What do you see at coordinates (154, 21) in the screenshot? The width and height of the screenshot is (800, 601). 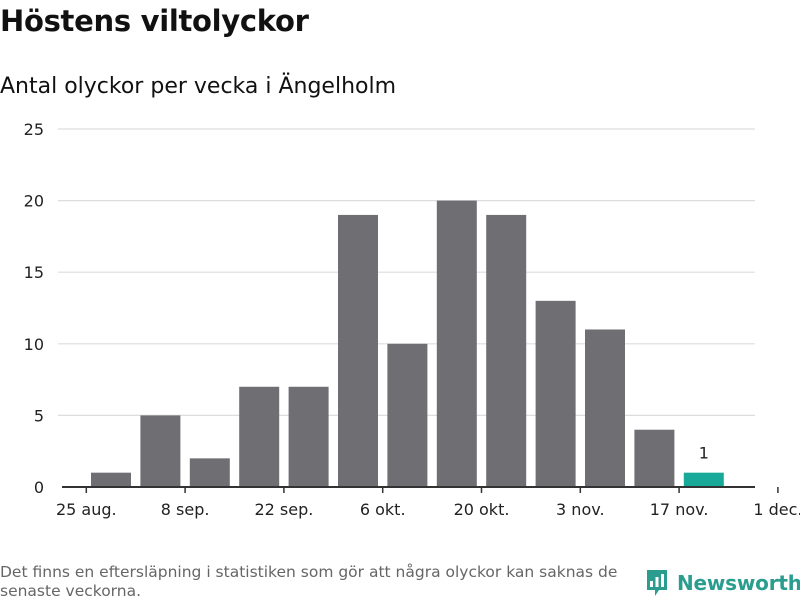 I see `chart-title: Höstens viltolyckor` at bounding box center [154, 21].